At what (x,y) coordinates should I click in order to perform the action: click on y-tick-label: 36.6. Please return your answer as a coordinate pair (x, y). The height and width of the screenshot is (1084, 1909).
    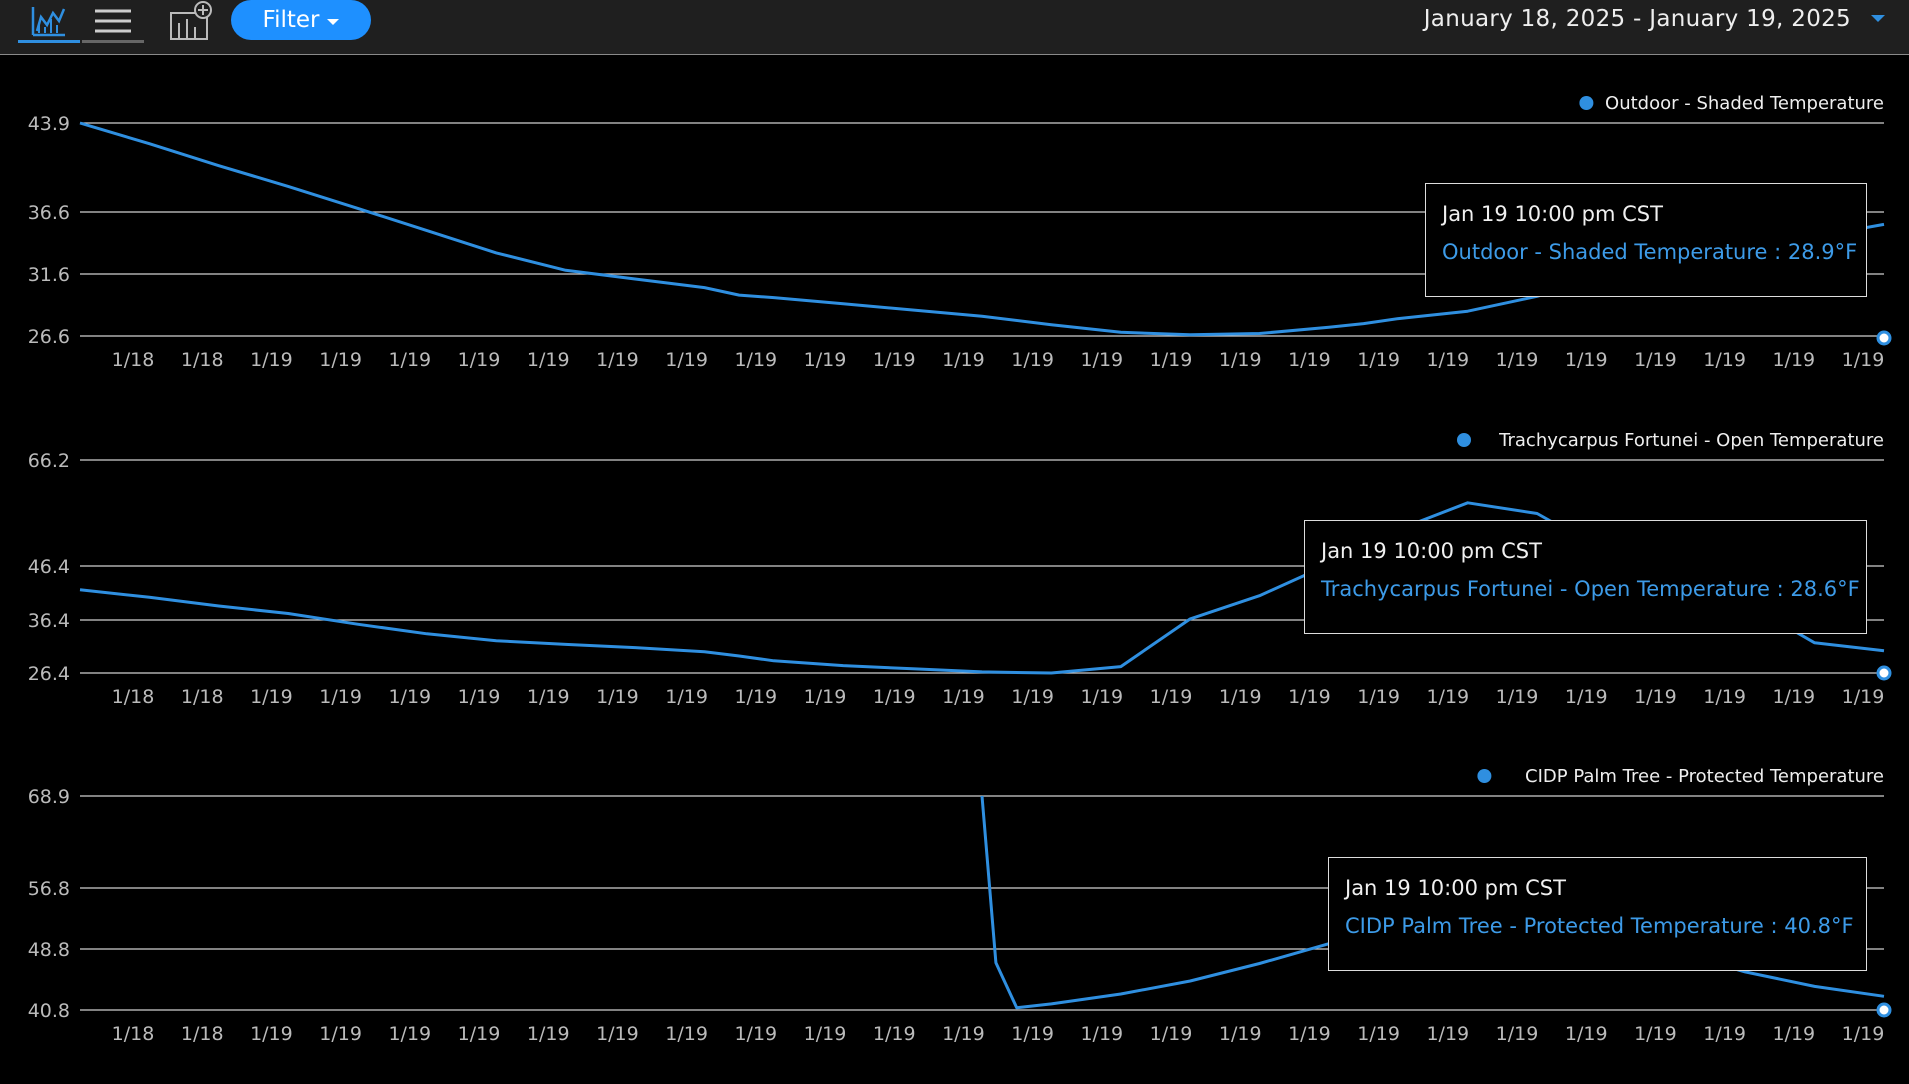
    Looking at the image, I should click on (49, 213).